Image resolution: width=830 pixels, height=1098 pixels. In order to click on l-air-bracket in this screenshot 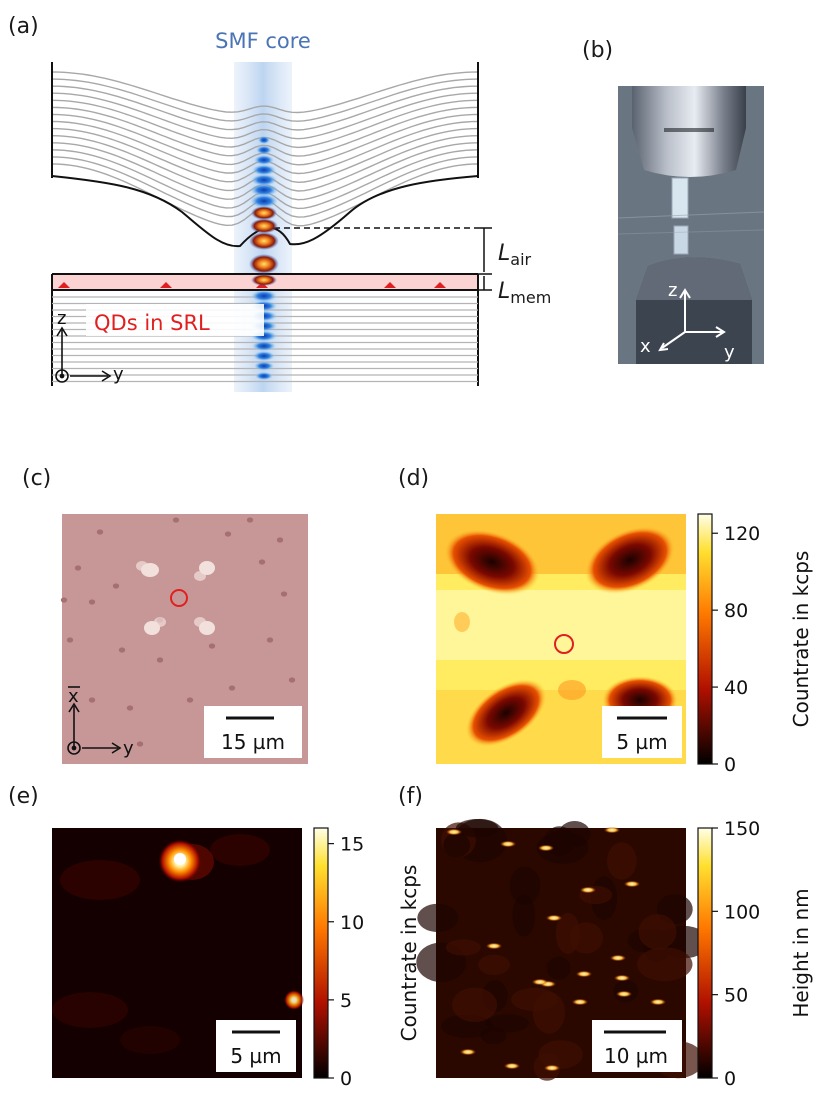, I will do `click(485, 259)`.